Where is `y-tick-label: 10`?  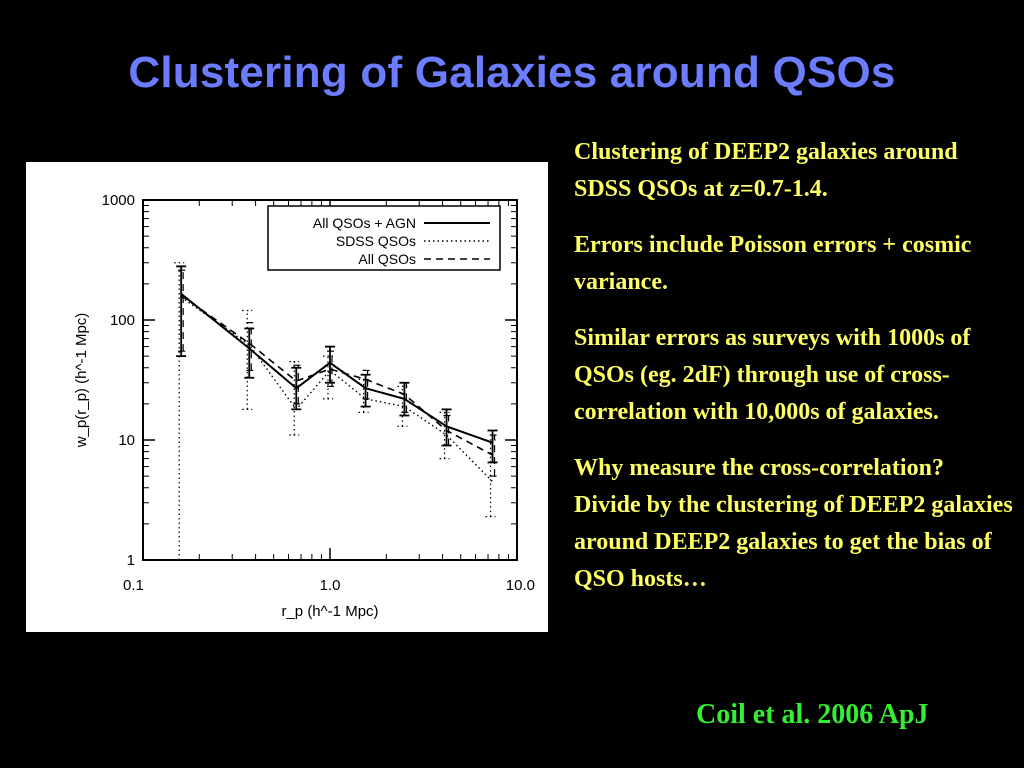
y-tick-label: 10 is located at coordinates (126, 440).